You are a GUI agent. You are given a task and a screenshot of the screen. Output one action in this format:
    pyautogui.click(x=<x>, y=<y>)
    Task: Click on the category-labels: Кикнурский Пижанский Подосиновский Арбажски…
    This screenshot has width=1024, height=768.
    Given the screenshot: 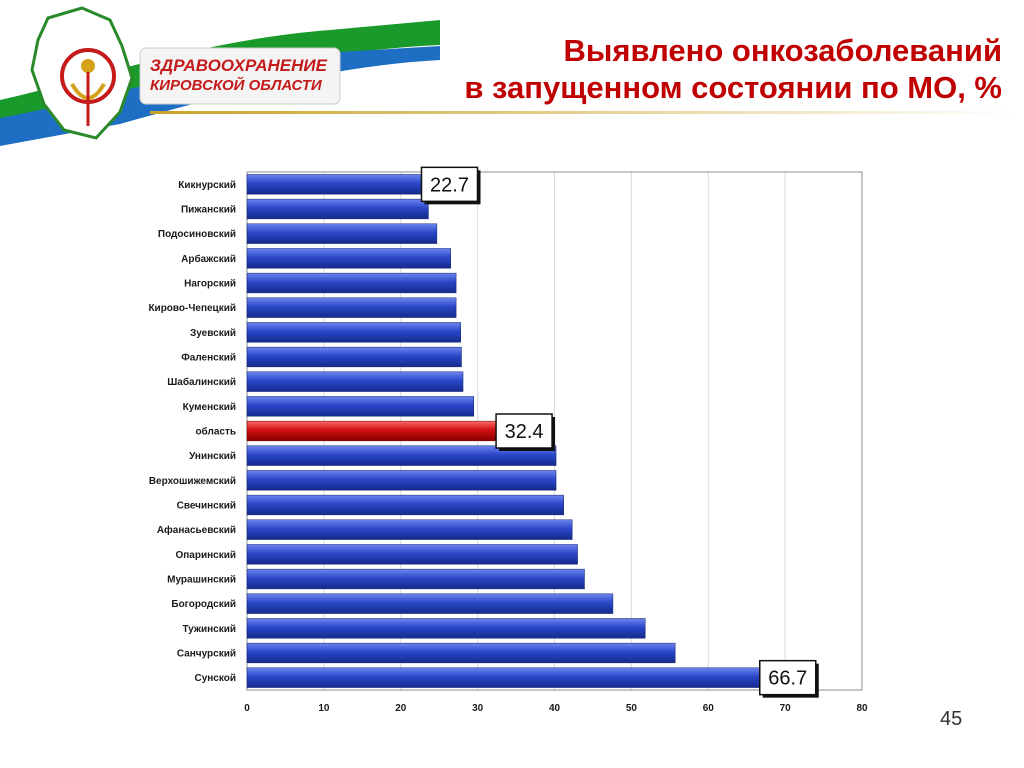 What is the action you would take?
    pyautogui.click(x=192, y=432)
    